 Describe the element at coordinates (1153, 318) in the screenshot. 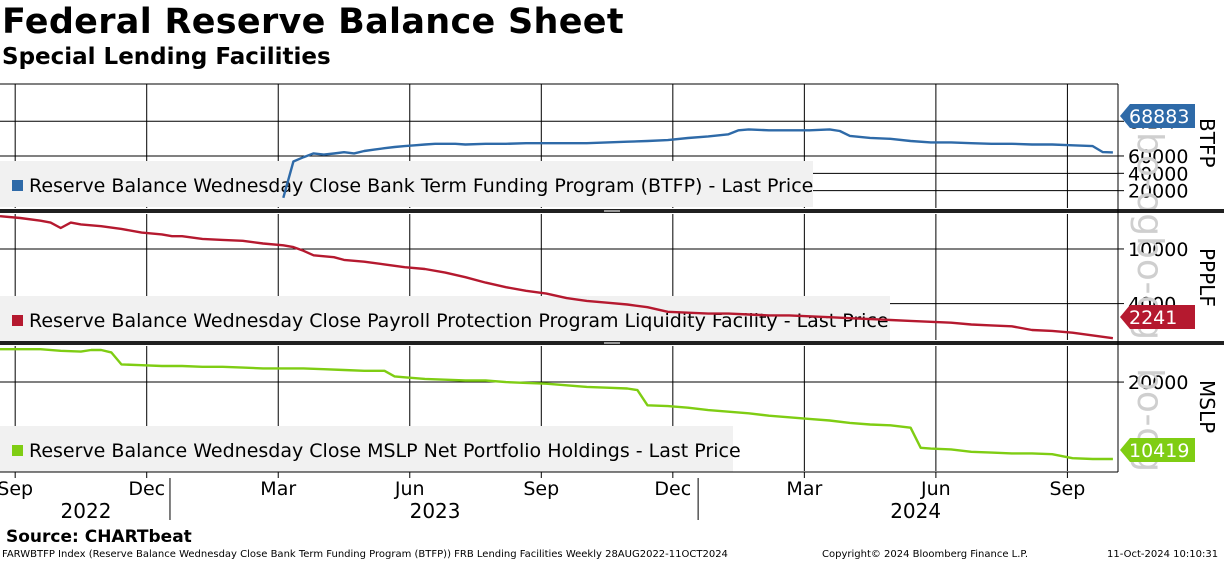

I see `last-price-value: 2241` at that location.